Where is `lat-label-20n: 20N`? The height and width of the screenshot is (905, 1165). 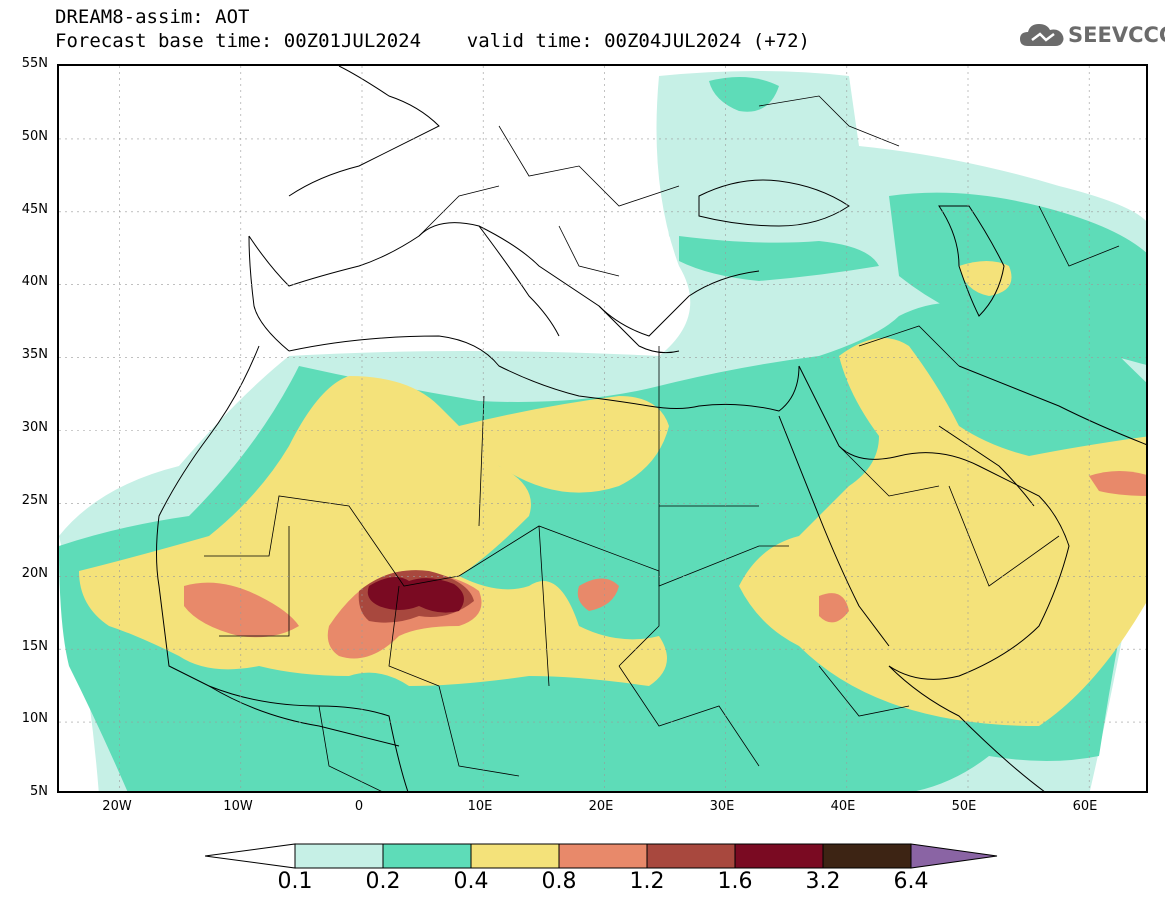 lat-label-20n: 20N is located at coordinates (34, 573).